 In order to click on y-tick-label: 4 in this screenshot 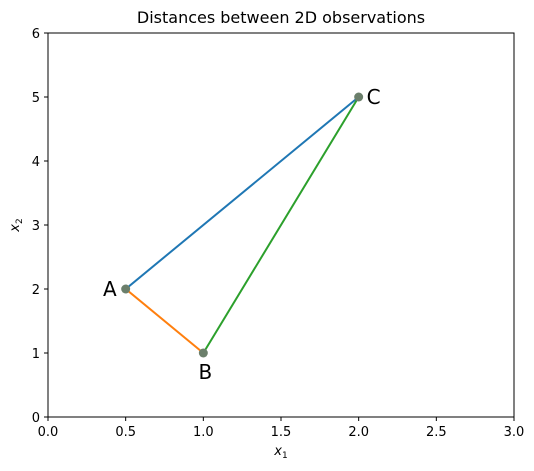, I will do `click(36, 162)`.